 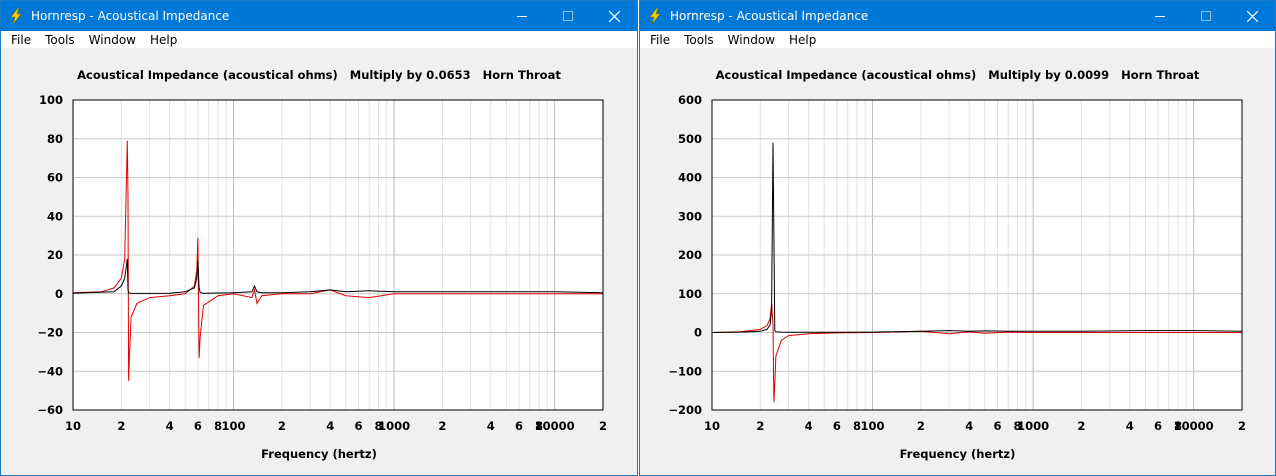 What do you see at coordinates (338, 276) in the screenshot?
I see `resistance-curve` at bounding box center [338, 276].